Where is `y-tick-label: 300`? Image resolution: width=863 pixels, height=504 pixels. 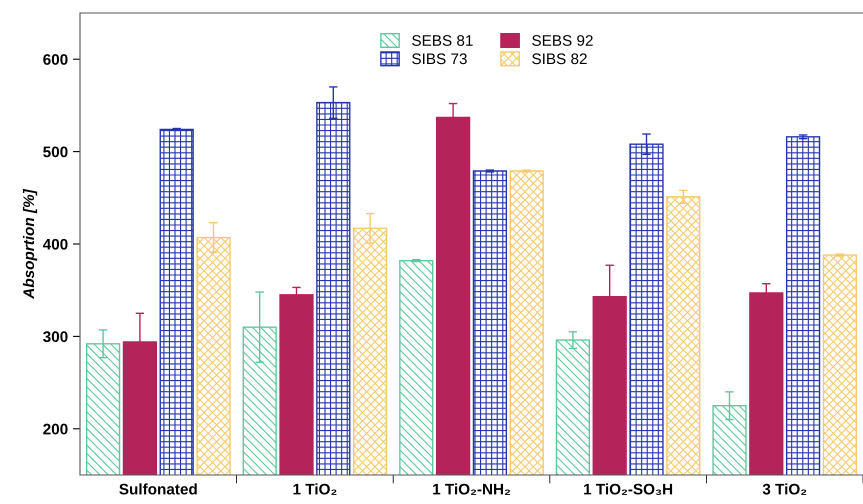 y-tick-label: 300 is located at coordinates (55, 336).